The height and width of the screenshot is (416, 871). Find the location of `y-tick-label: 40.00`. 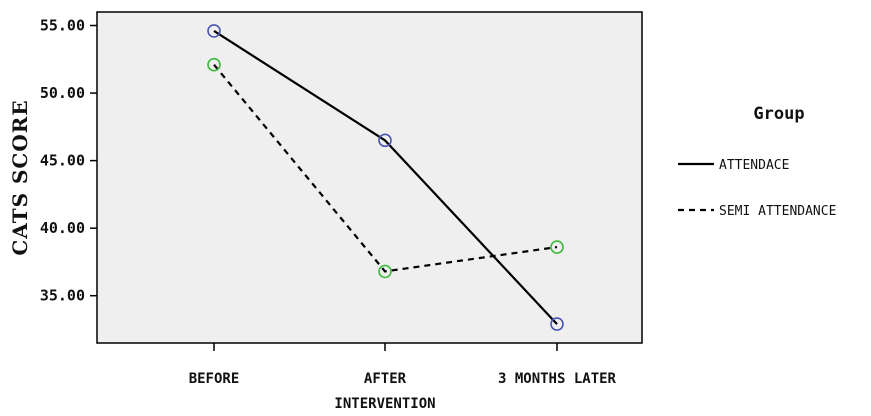

y-tick-label: 40.00 is located at coordinates (62, 228).